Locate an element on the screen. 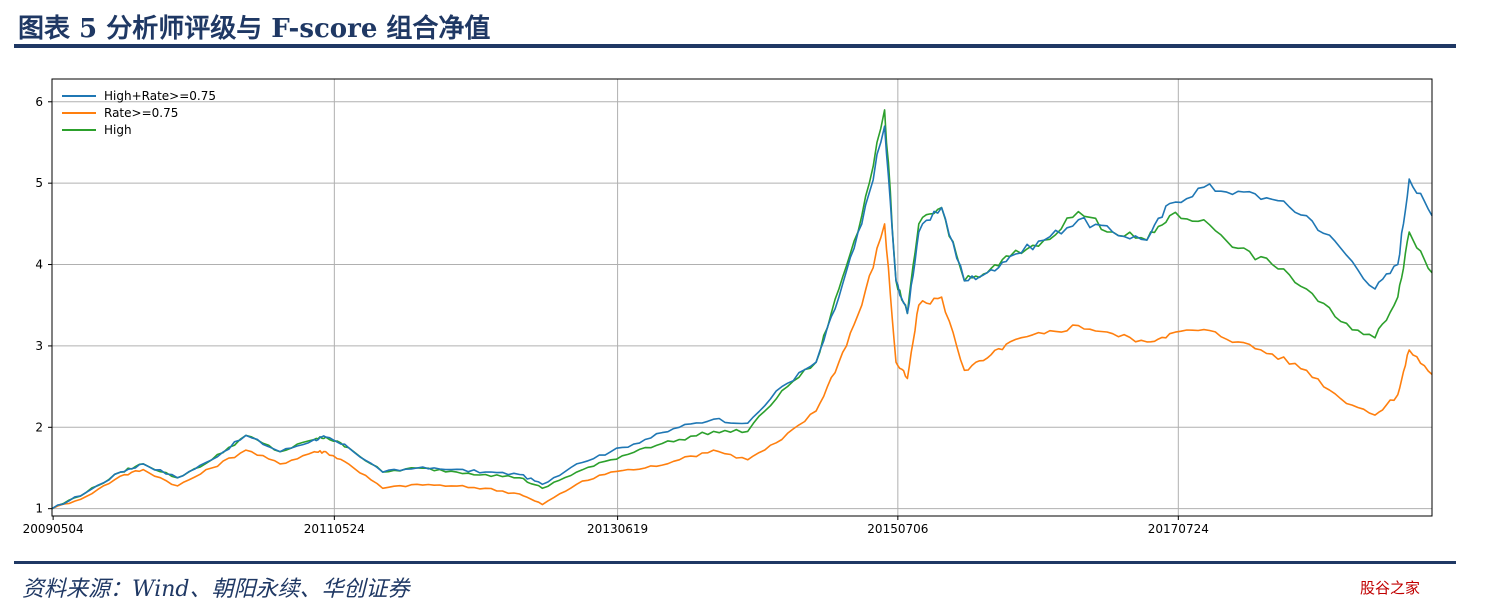  chart-legend: High+Rate>=0.75 Rate>=0.75 High is located at coordinates (139, 113).